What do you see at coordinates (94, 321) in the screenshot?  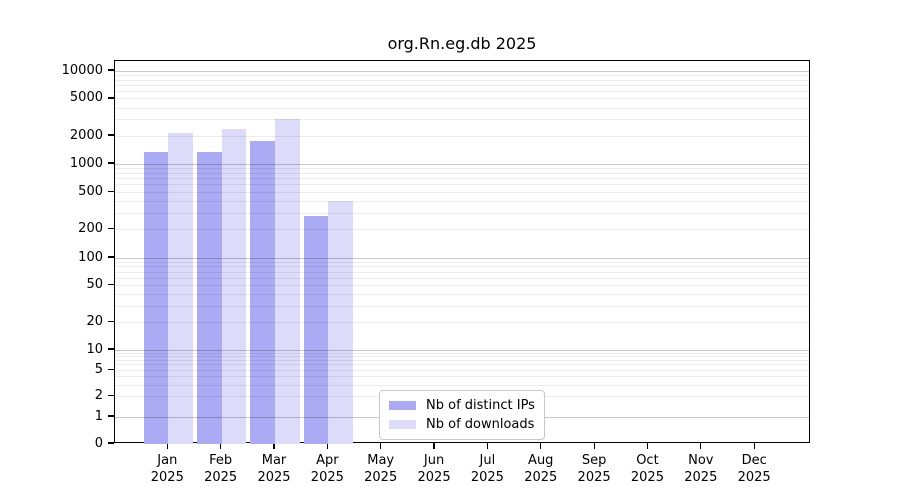 I see `y-tick-label: 20` at bounding box center [94, 321].